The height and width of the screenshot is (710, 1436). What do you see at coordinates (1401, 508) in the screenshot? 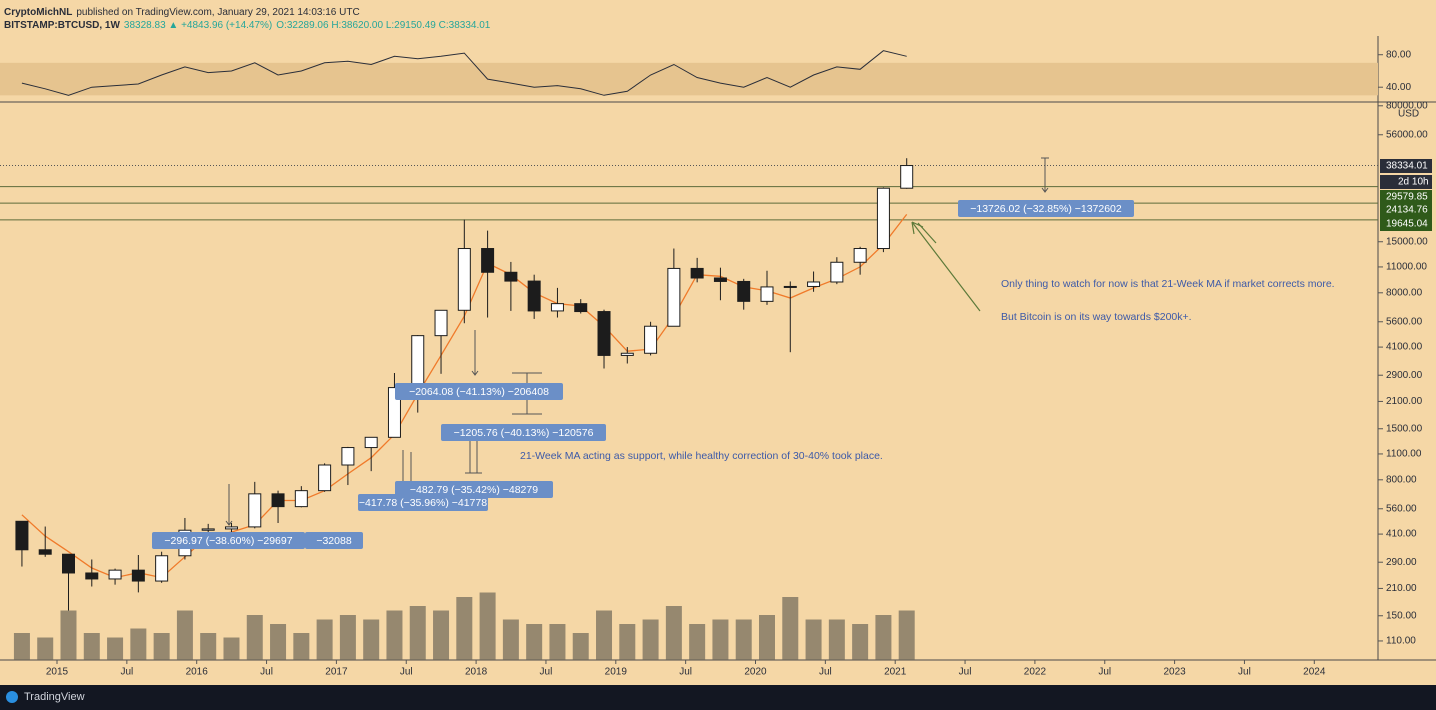
I see `y-tick-label: 560.00` at bounding box center [1401, 508].